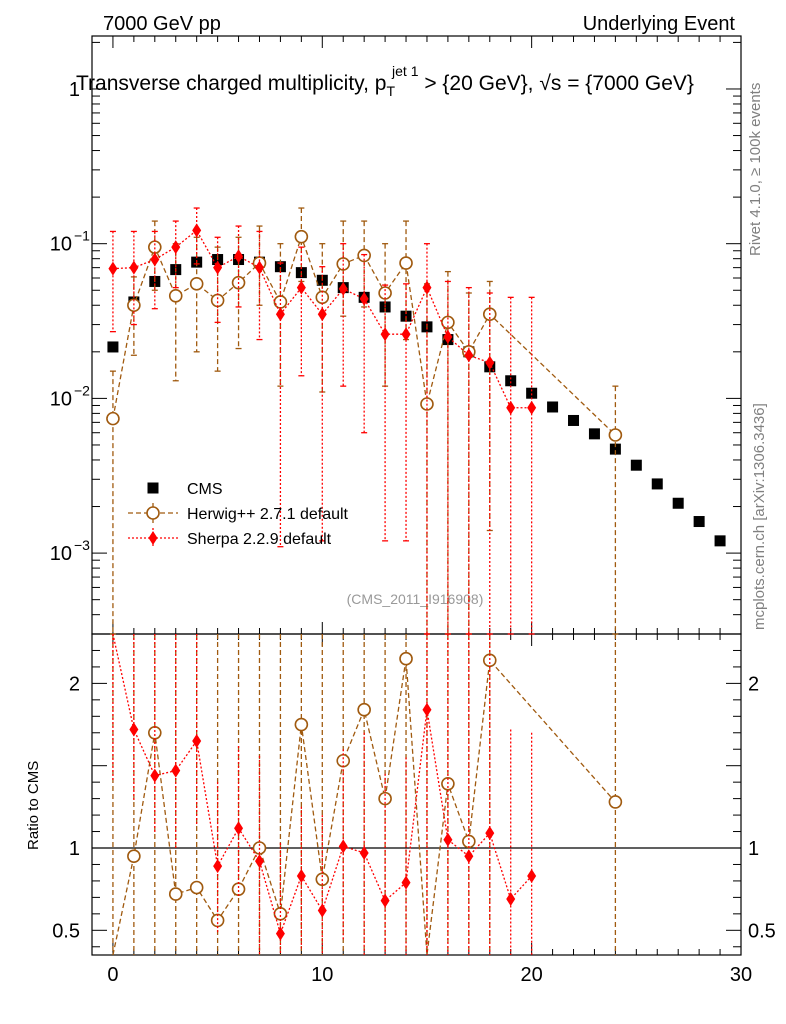 Image resolution: width=786 pixels, height=1024 pixels. I want to click on title-main: Transverse charged multiplicity, p, so click(231, 83).